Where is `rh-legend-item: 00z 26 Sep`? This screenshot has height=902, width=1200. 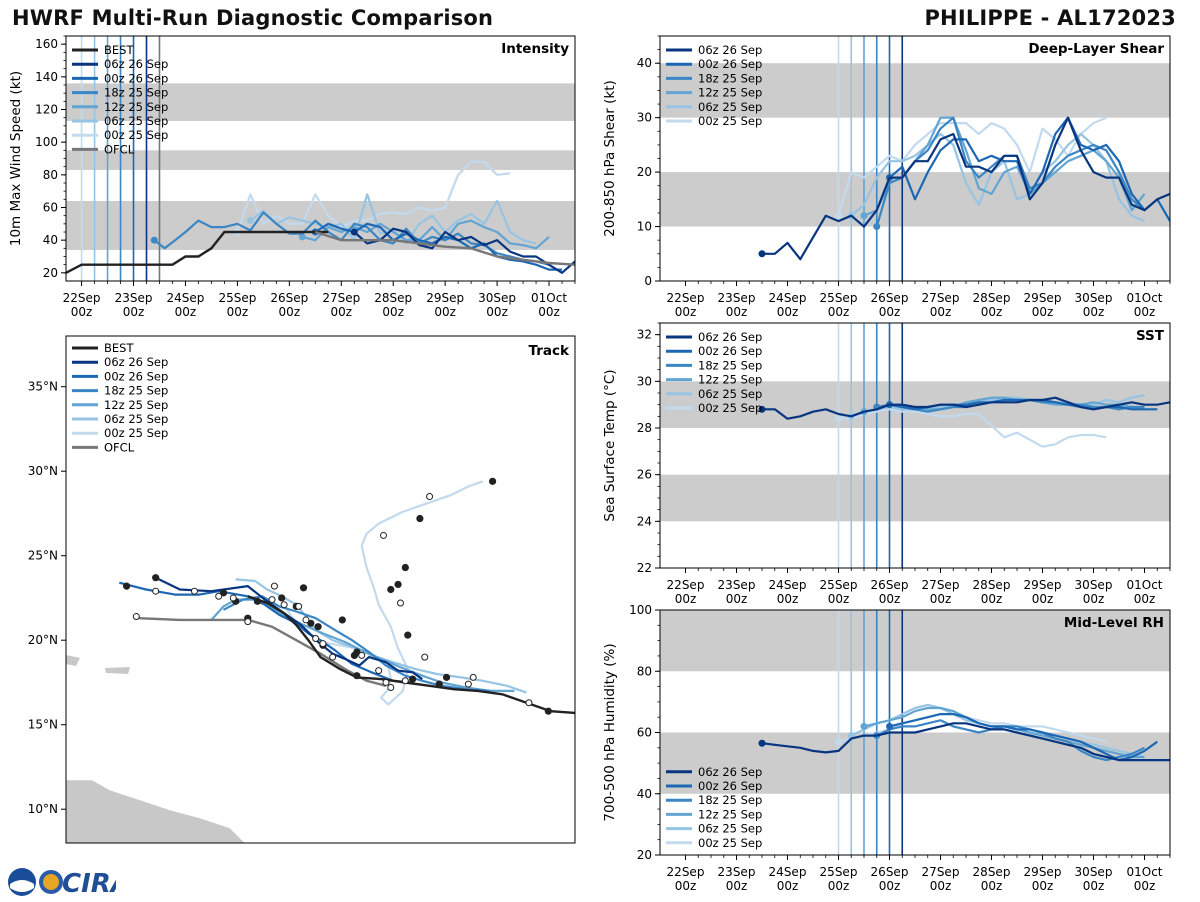
rh-legend-item: 00z 26 Sep is located at coordinates (730, 786).